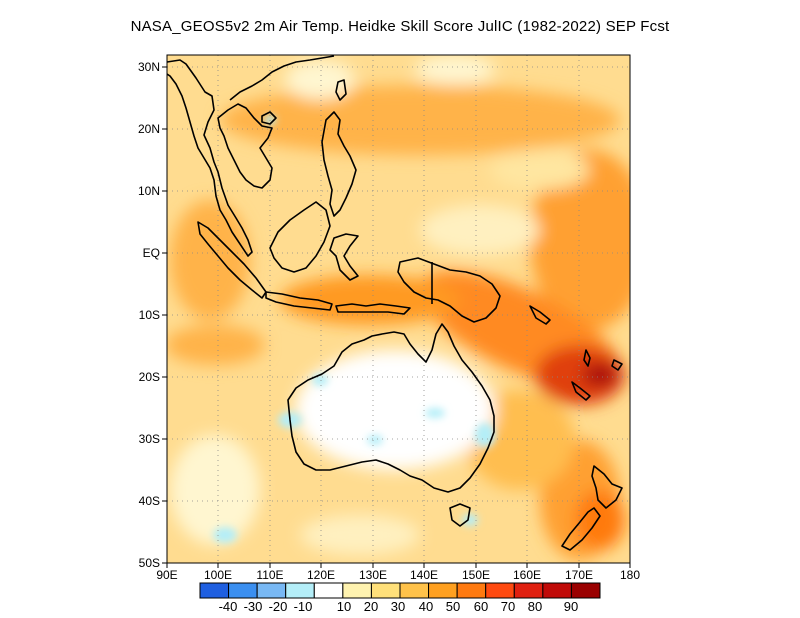  Describe the element at coordinates (344, 257) in the screenshot. I see `sulawesi-coast` at that location.